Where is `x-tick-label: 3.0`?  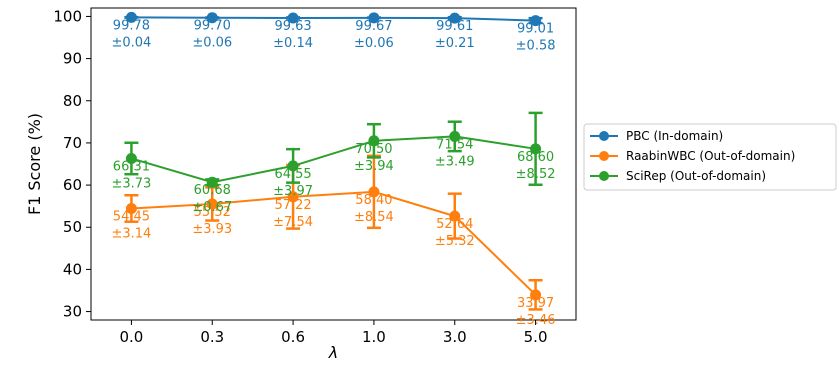
x-tick-label: 3.0 is located at coordinates (455, 337).